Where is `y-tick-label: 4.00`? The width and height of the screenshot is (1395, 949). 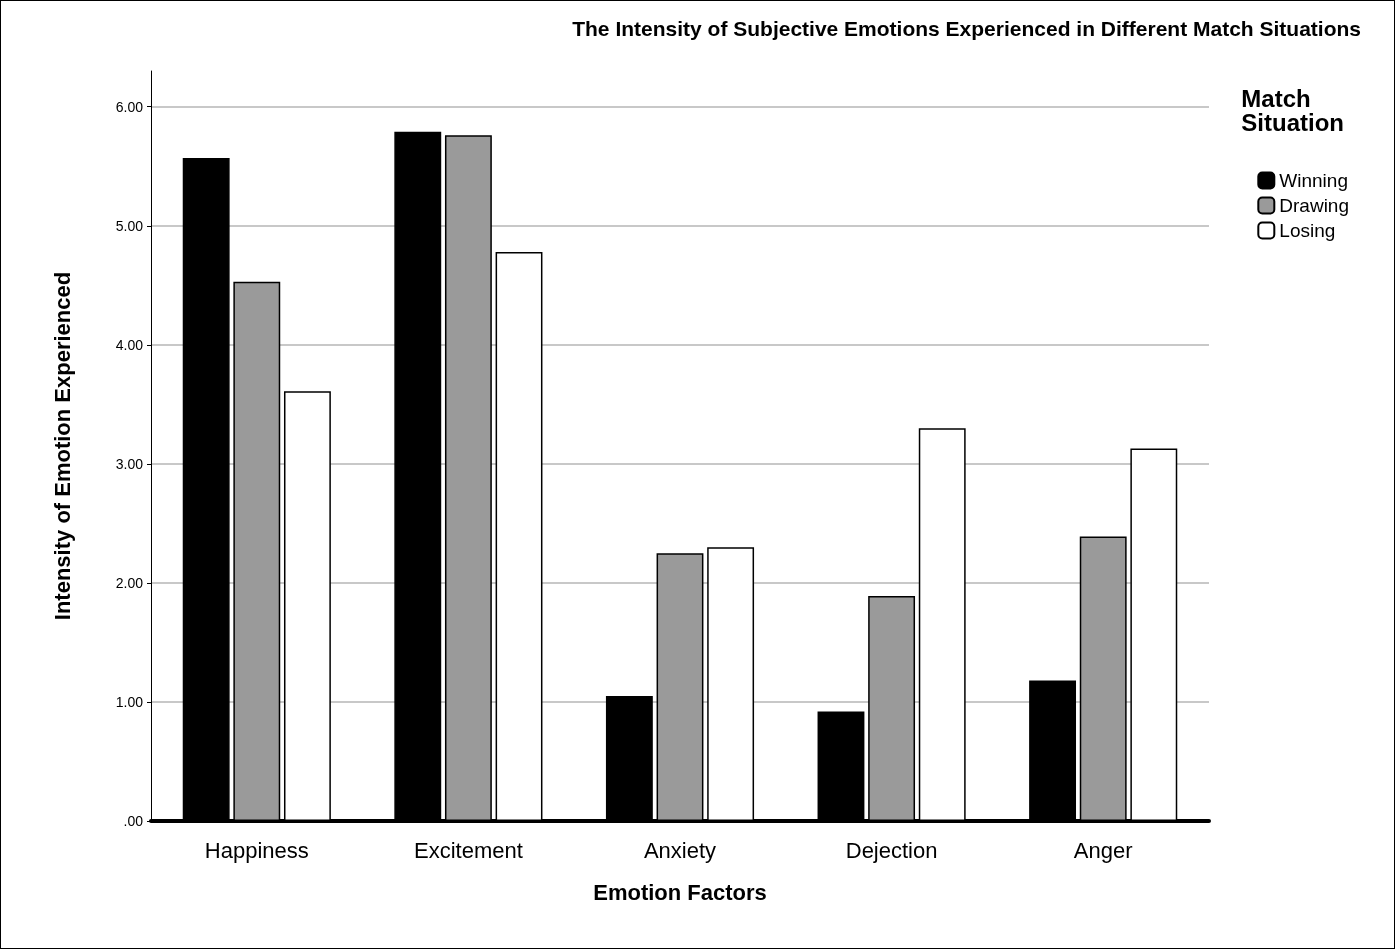
y-tick-label: 4.00 is located at coordinates (129, 344).